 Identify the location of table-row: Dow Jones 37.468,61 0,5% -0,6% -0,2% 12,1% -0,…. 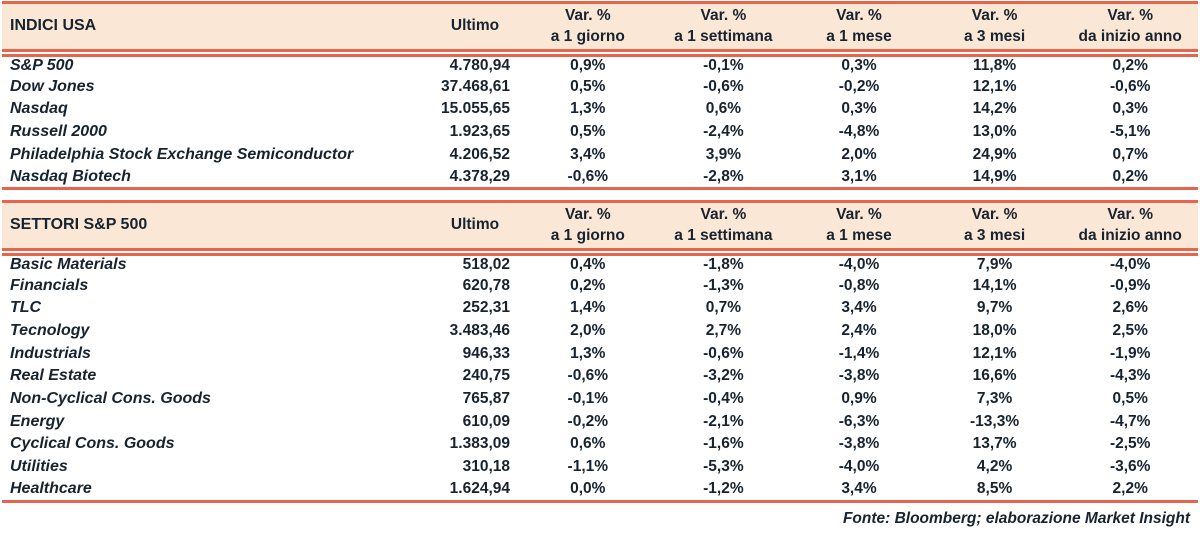
(600, 86).